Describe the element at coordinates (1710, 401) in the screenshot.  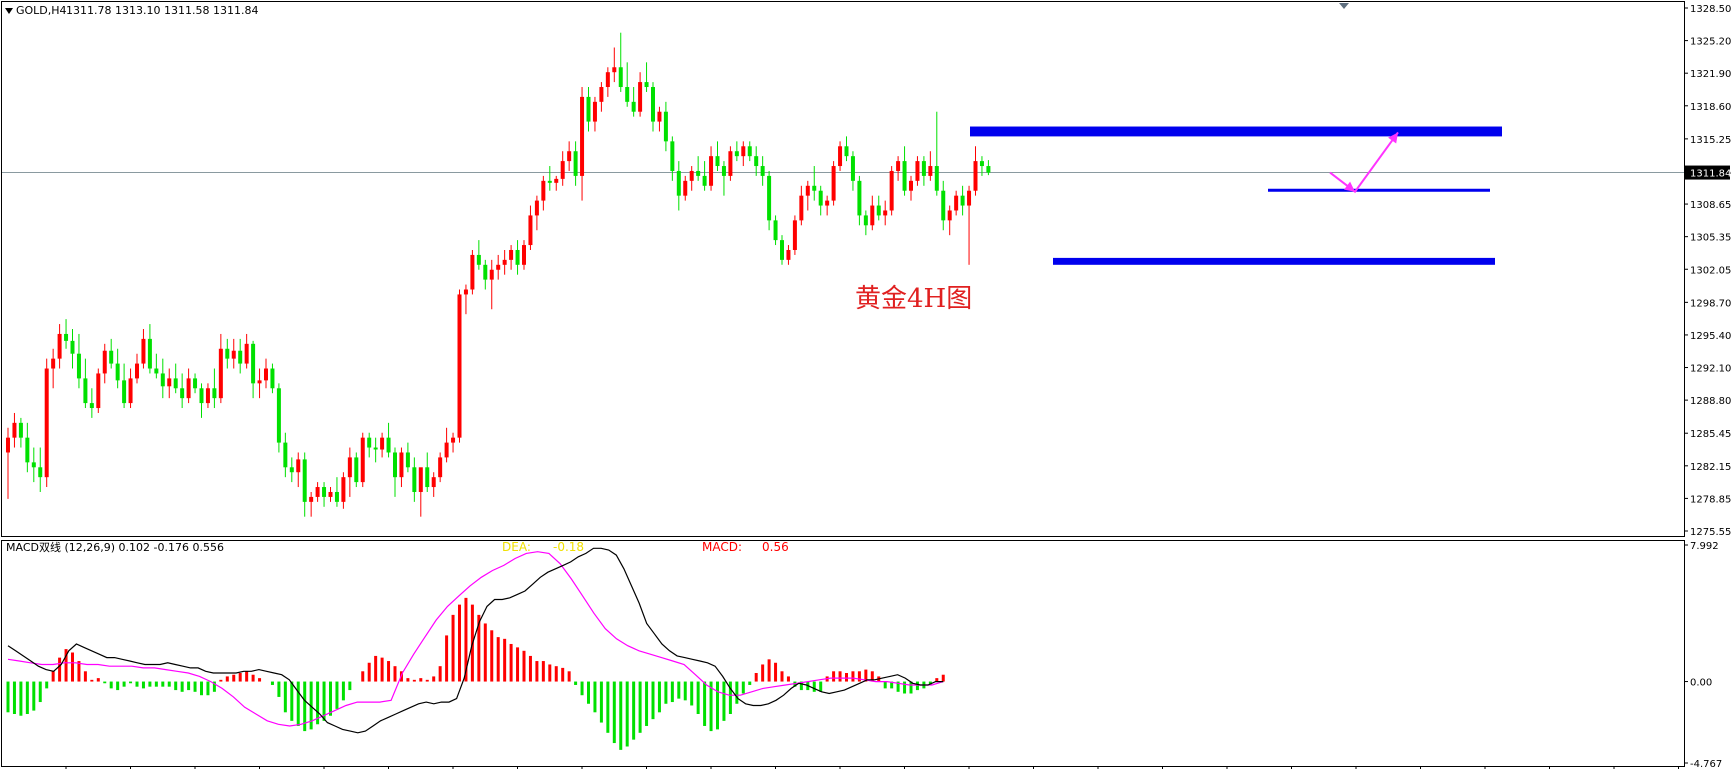
I see `price-axis-tick-label: 1288.80` at that location.